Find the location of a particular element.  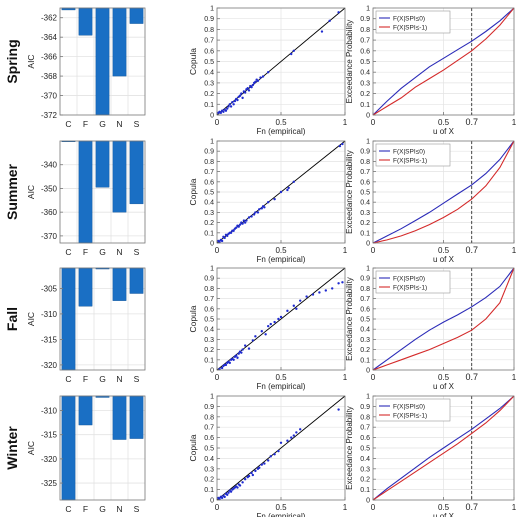

y-tick-label: -325 is located at coordinates (49, 483).